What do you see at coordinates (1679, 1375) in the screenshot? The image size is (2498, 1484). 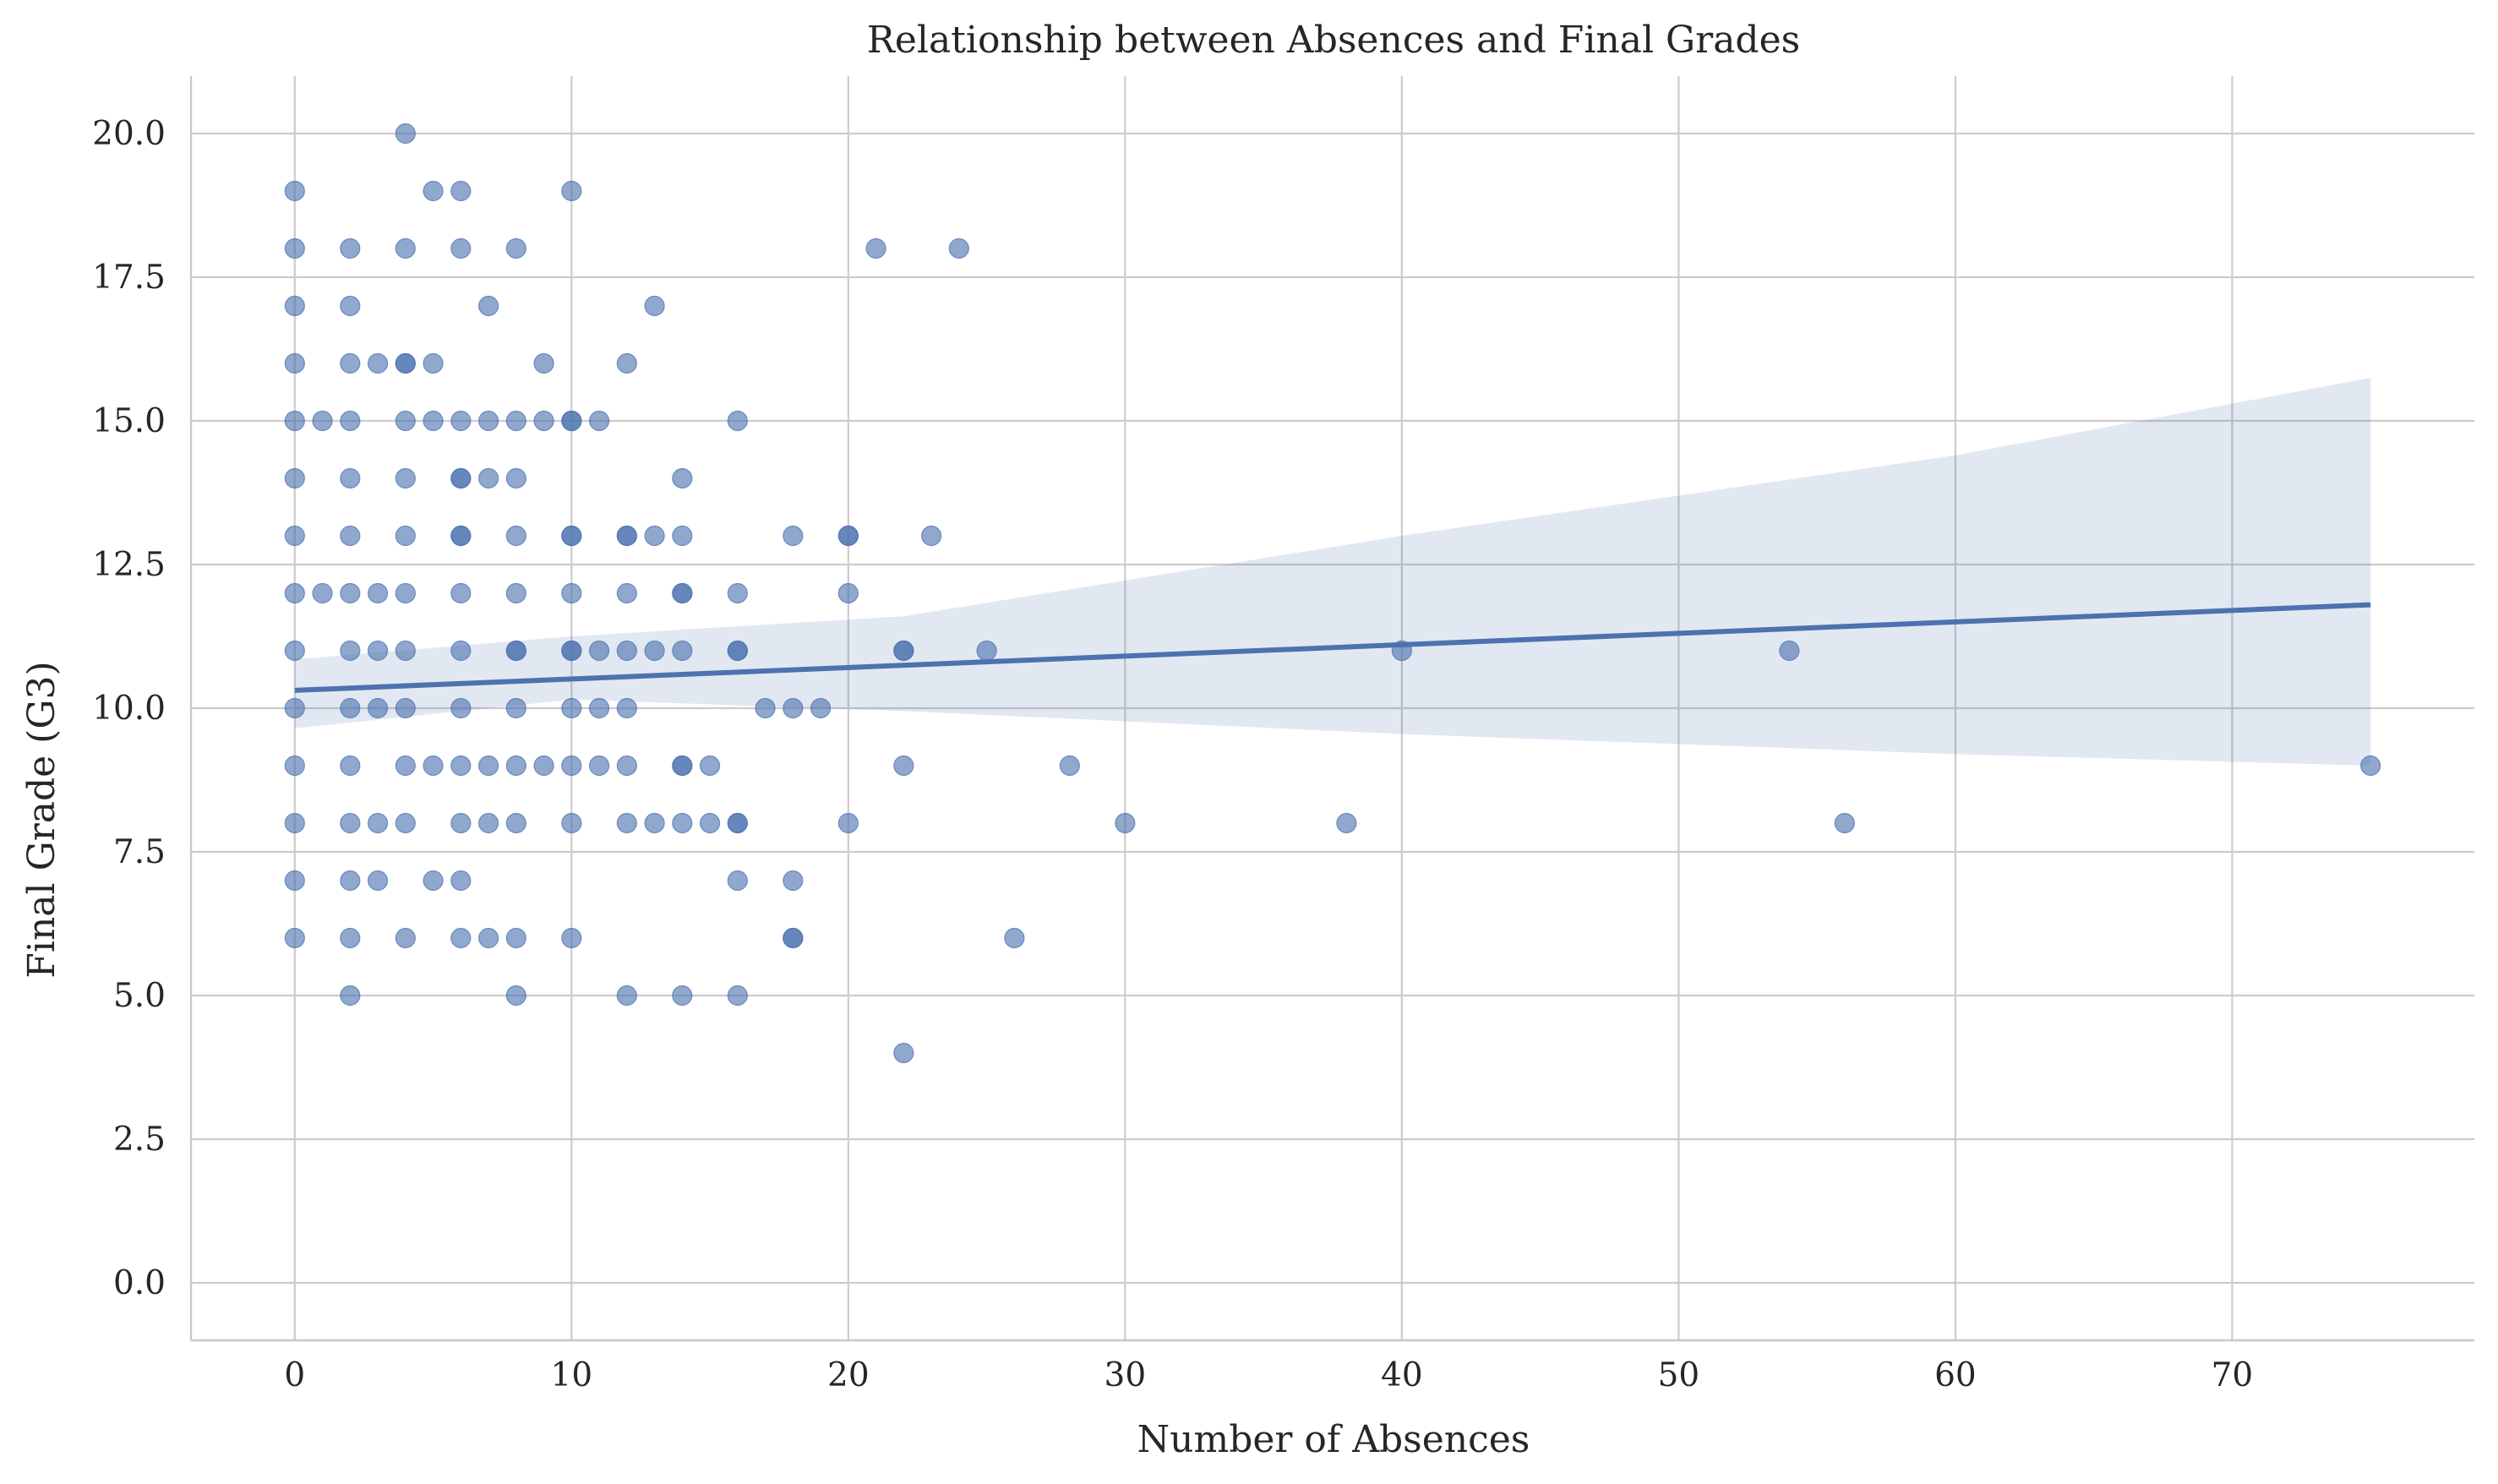 I see `x-tick-label: 50` at bounding box center [1679, 1375].